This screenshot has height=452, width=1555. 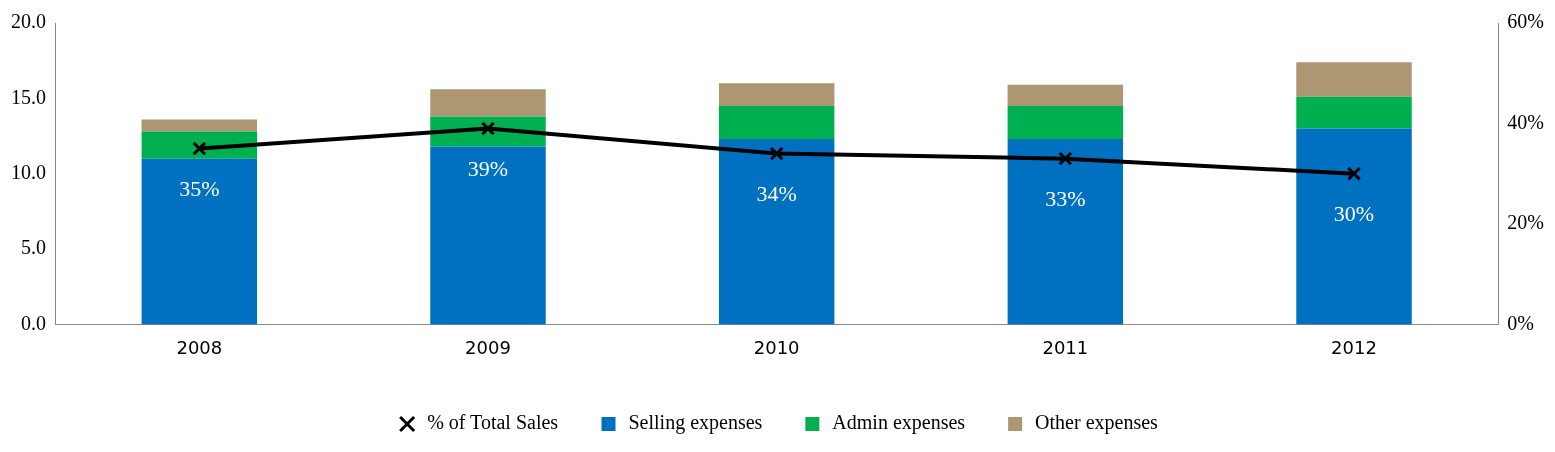 What do you see at coordinates (1526, 21) in the screenshot?
I see `y2-tick-label: 60%` at bounding box center [1526, 21].